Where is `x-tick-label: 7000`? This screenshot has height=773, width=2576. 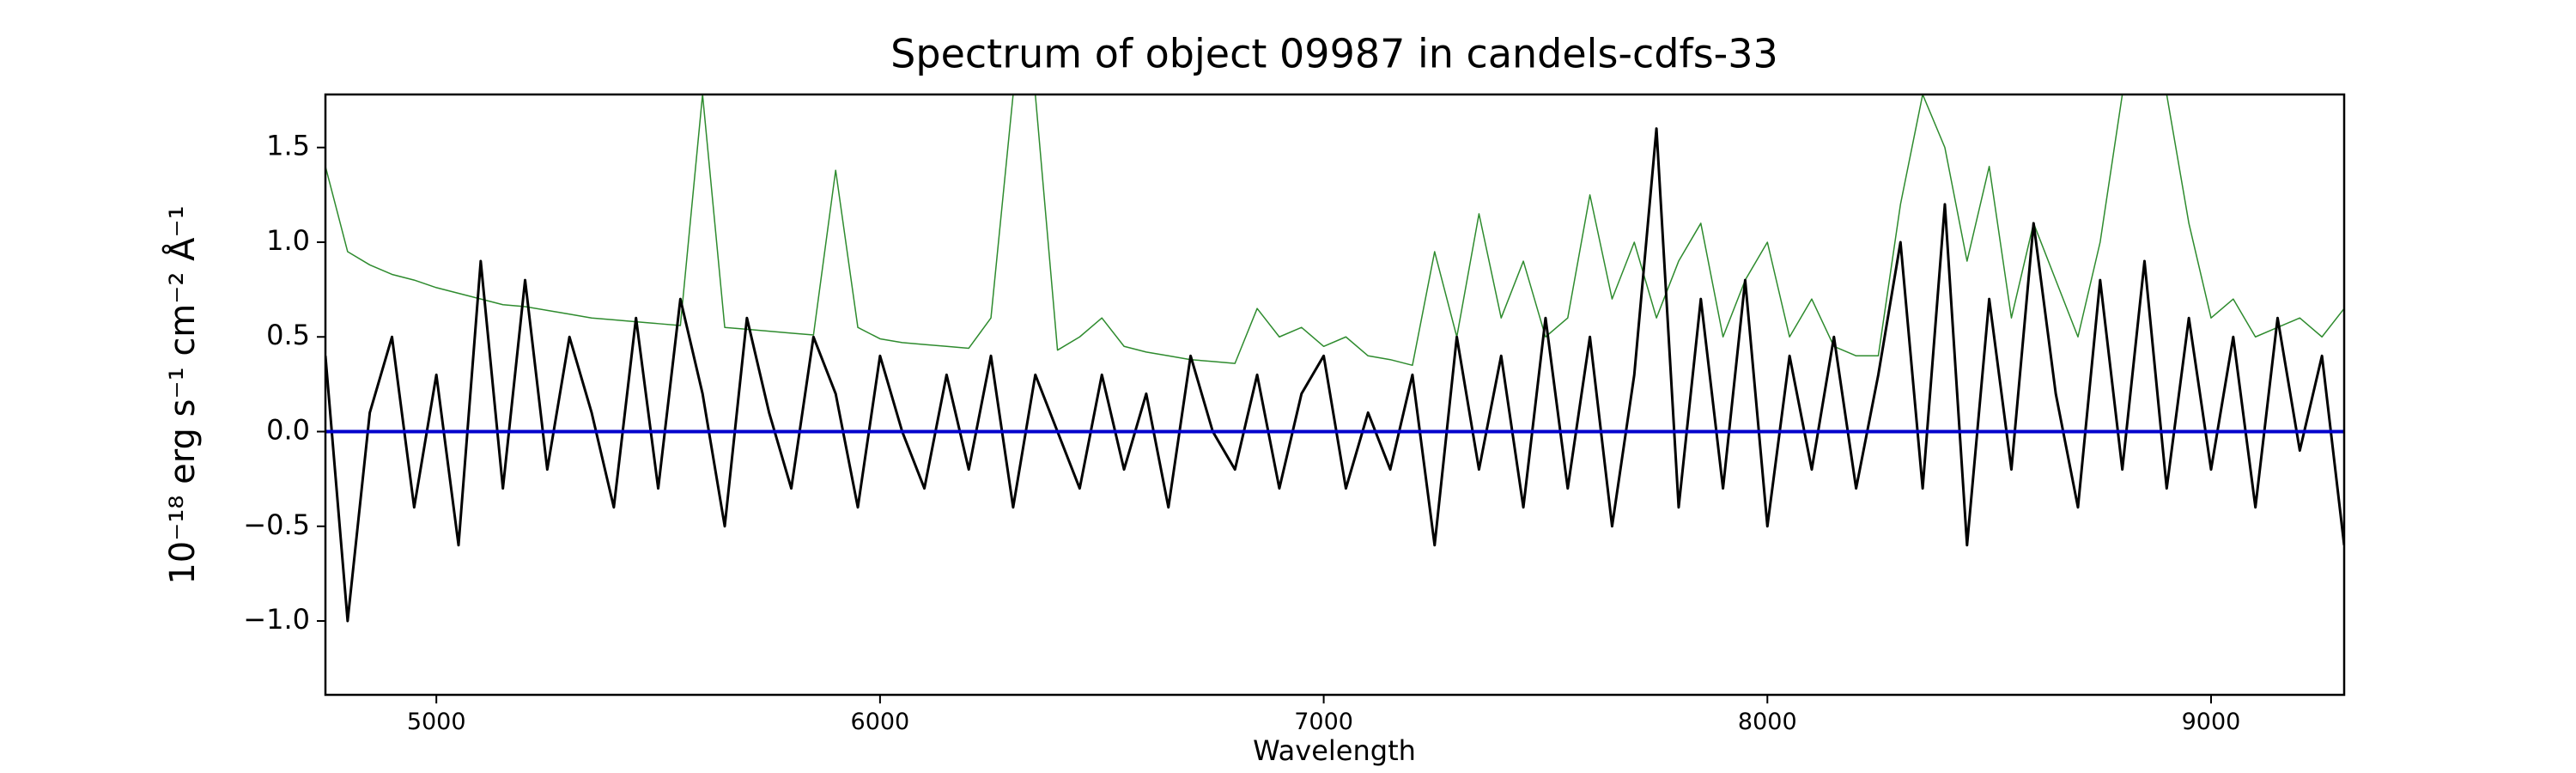 x-tick-label: 7000 is located at coordinates (1323, 722).